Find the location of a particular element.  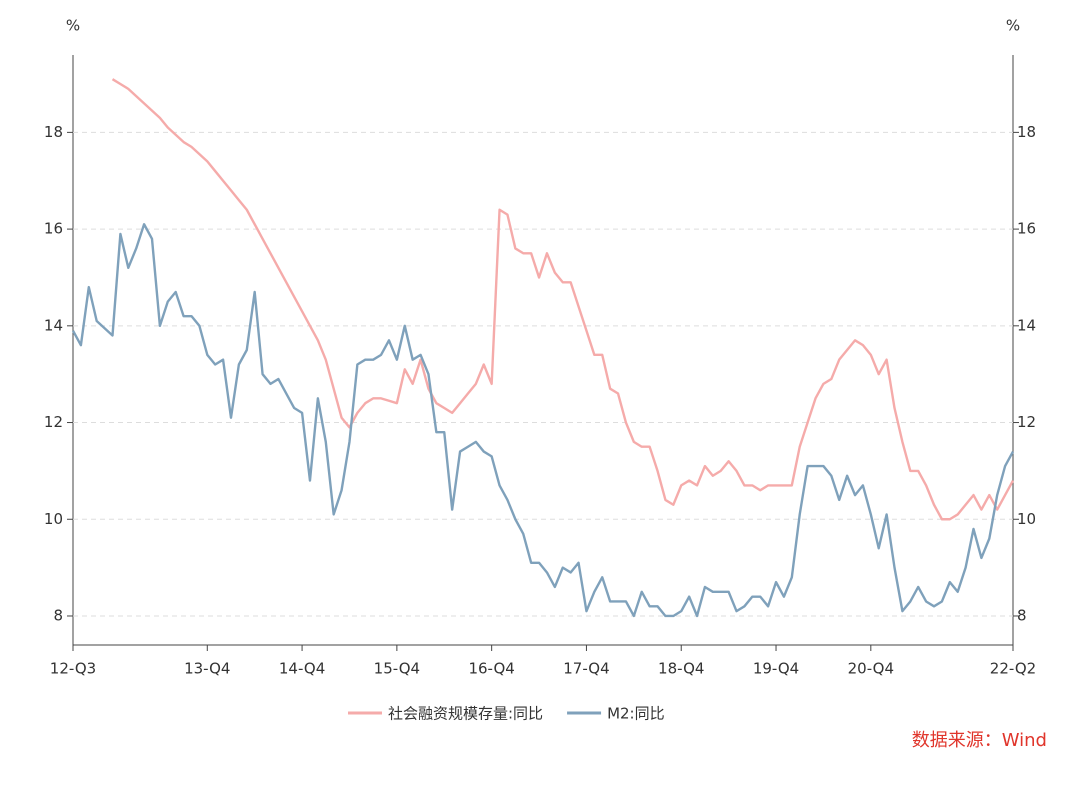

y-tick-label: 18 is located at coordinates (53, 132).